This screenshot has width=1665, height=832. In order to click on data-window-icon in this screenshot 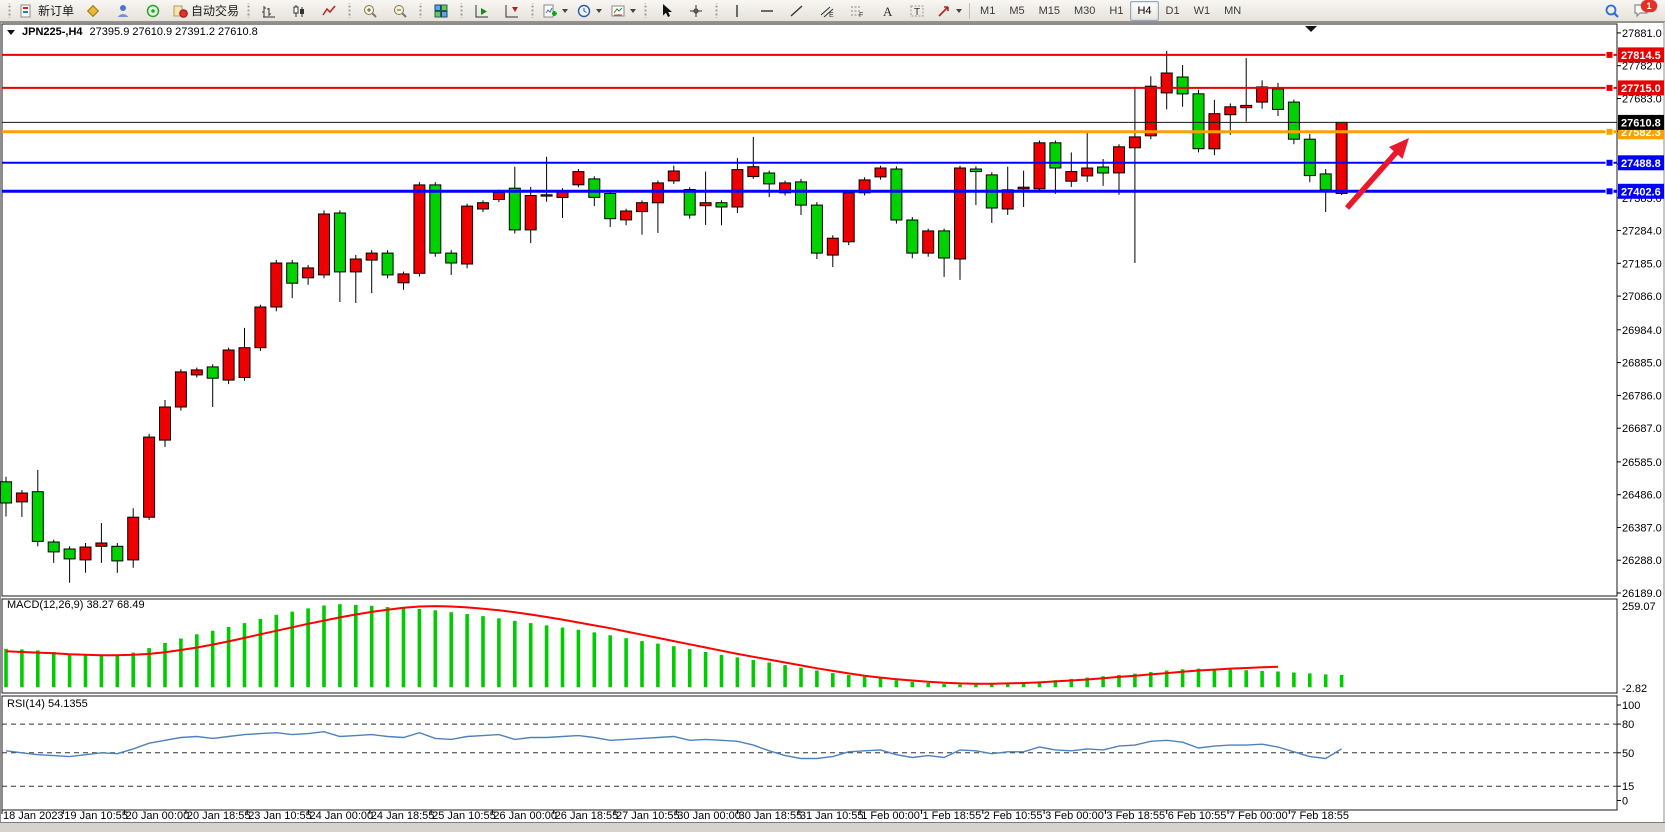, I will do `click(123, 10)`.